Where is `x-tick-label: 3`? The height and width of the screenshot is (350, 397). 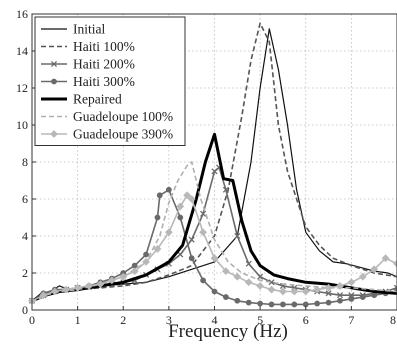 x-tick-label: 3 is located at coordinates (169, 320).